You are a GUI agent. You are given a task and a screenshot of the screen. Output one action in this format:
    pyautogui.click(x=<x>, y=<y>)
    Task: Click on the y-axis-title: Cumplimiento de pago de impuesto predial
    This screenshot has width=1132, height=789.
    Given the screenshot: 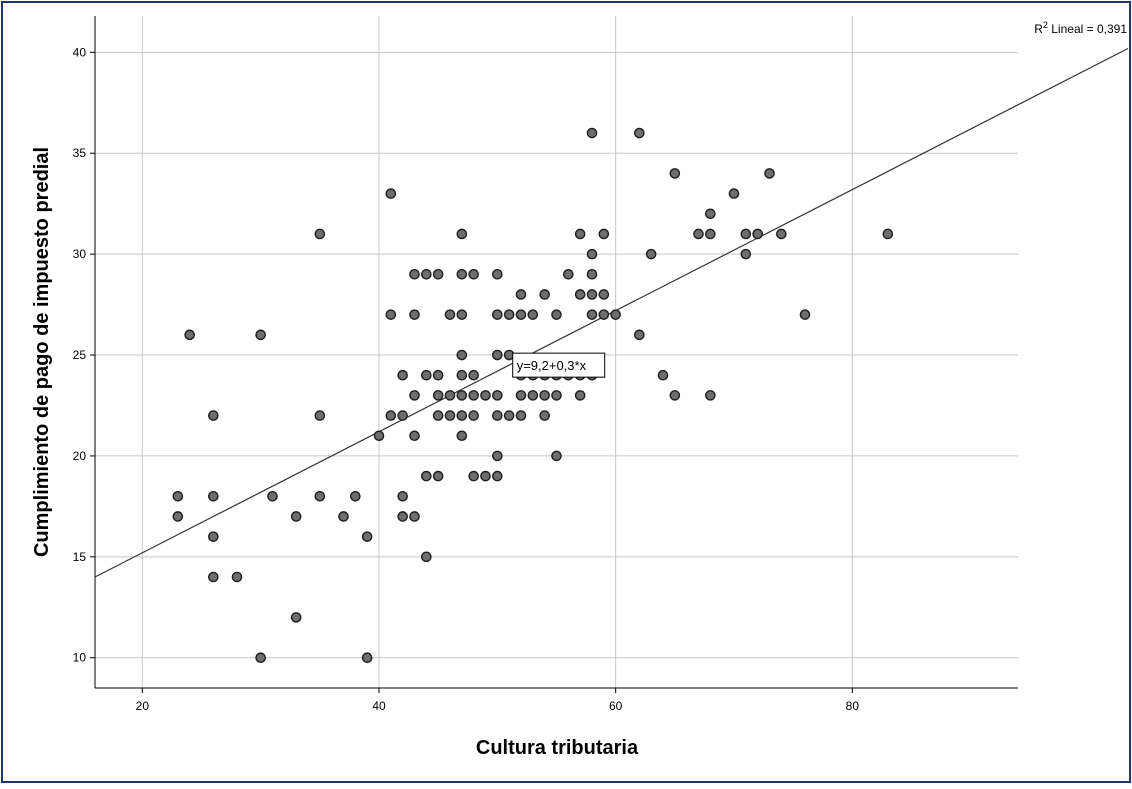 What is the action you would take?
    pyautogui.click(x=42, y=352)
    